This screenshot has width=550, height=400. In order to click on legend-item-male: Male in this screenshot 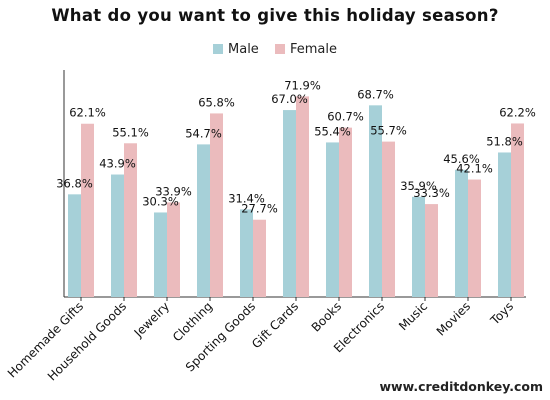, I will do `click(236, 49)`.